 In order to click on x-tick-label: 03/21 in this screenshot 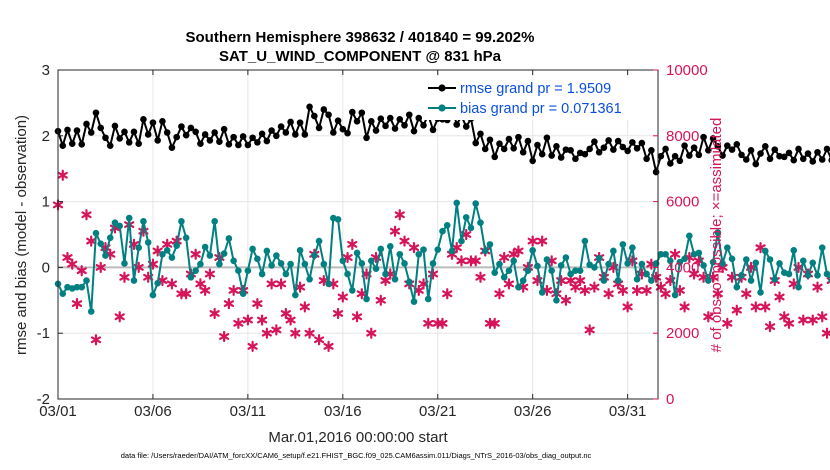, I will do `click(438, 411)`.